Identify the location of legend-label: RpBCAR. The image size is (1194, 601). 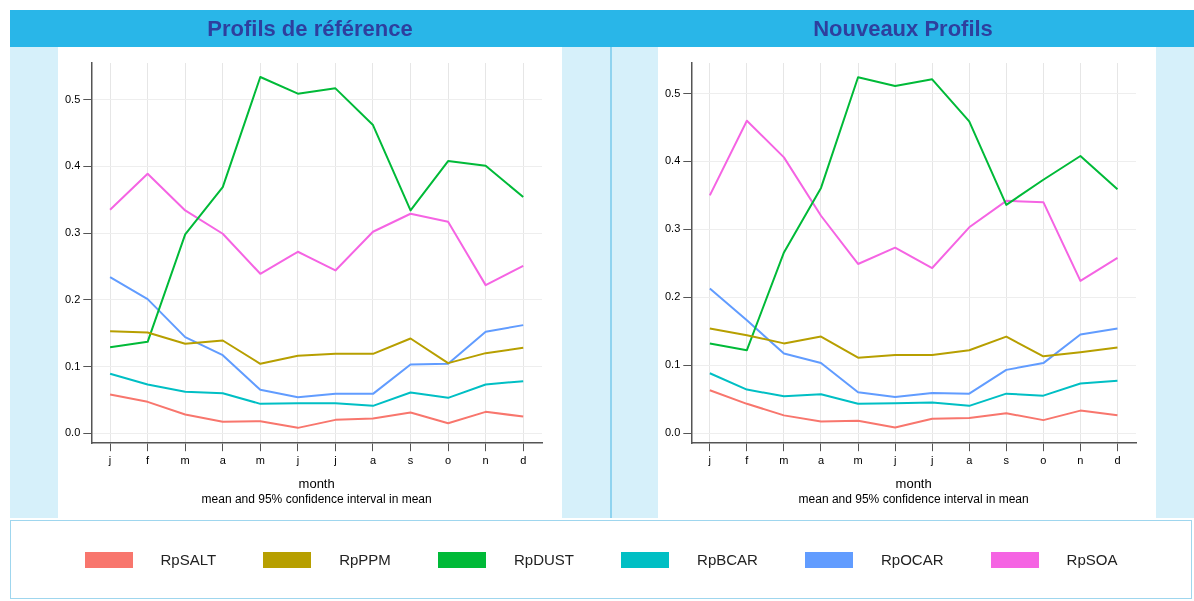
(727, 559).